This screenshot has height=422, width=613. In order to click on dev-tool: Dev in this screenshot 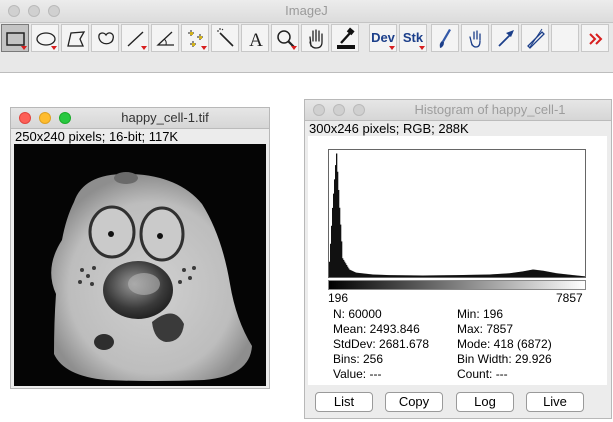, I will do `click(383, 38)`.